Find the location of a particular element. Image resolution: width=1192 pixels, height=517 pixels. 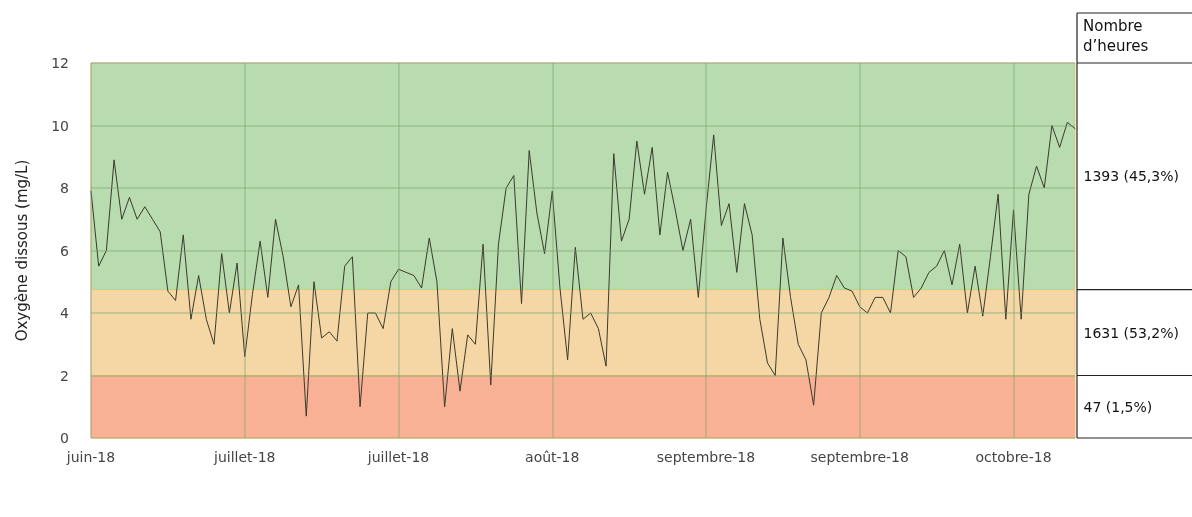

x-tick-label: octobre-18 is located at coordinates (1013, 457).